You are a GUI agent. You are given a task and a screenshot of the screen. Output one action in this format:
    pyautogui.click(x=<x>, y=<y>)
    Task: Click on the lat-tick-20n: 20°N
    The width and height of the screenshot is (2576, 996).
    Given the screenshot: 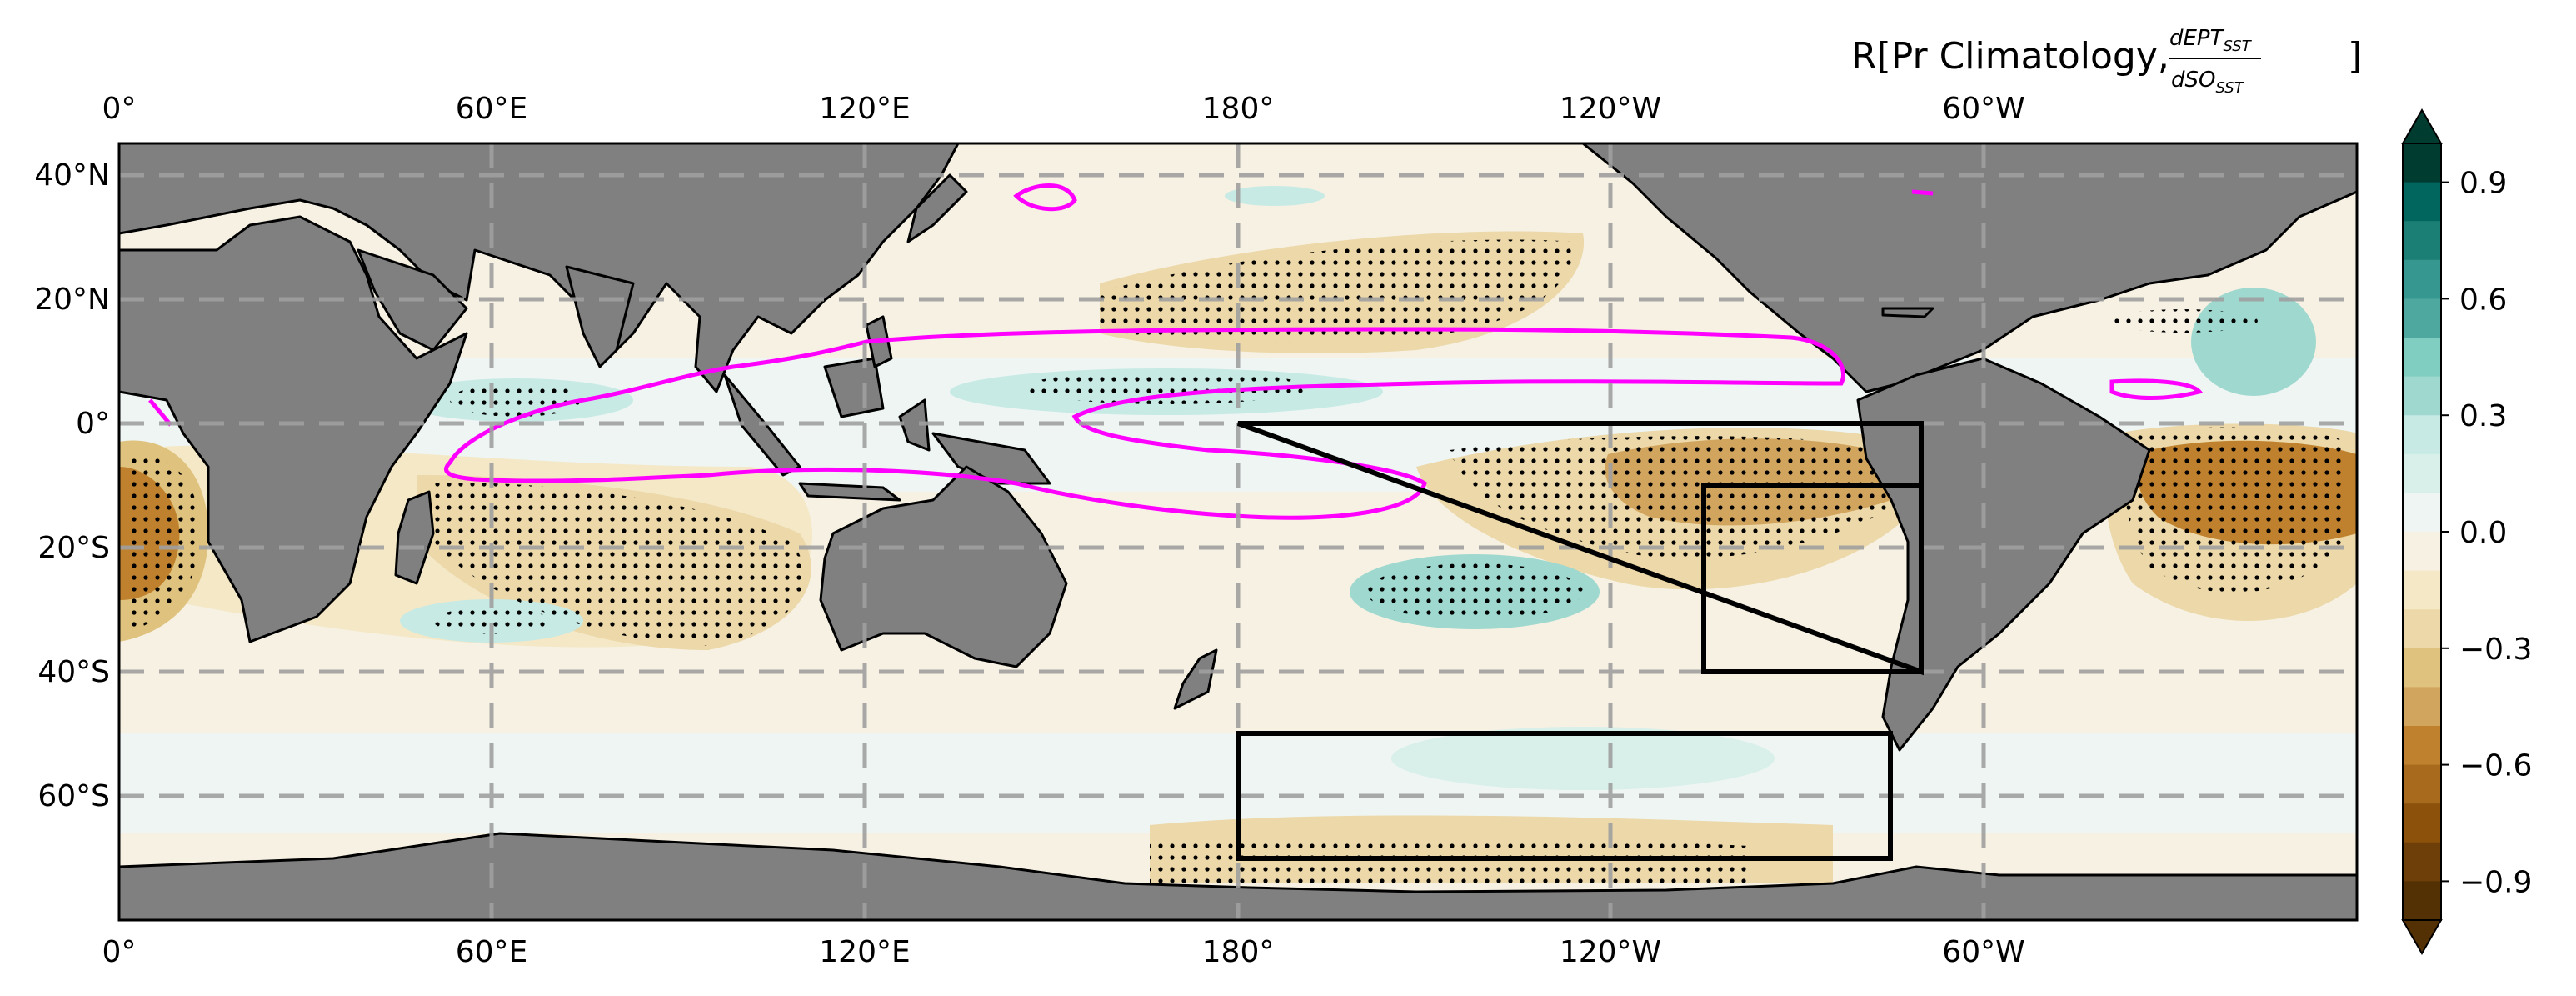 What is the action you would take?
    pyautogui.click(x=72, y=300)
    